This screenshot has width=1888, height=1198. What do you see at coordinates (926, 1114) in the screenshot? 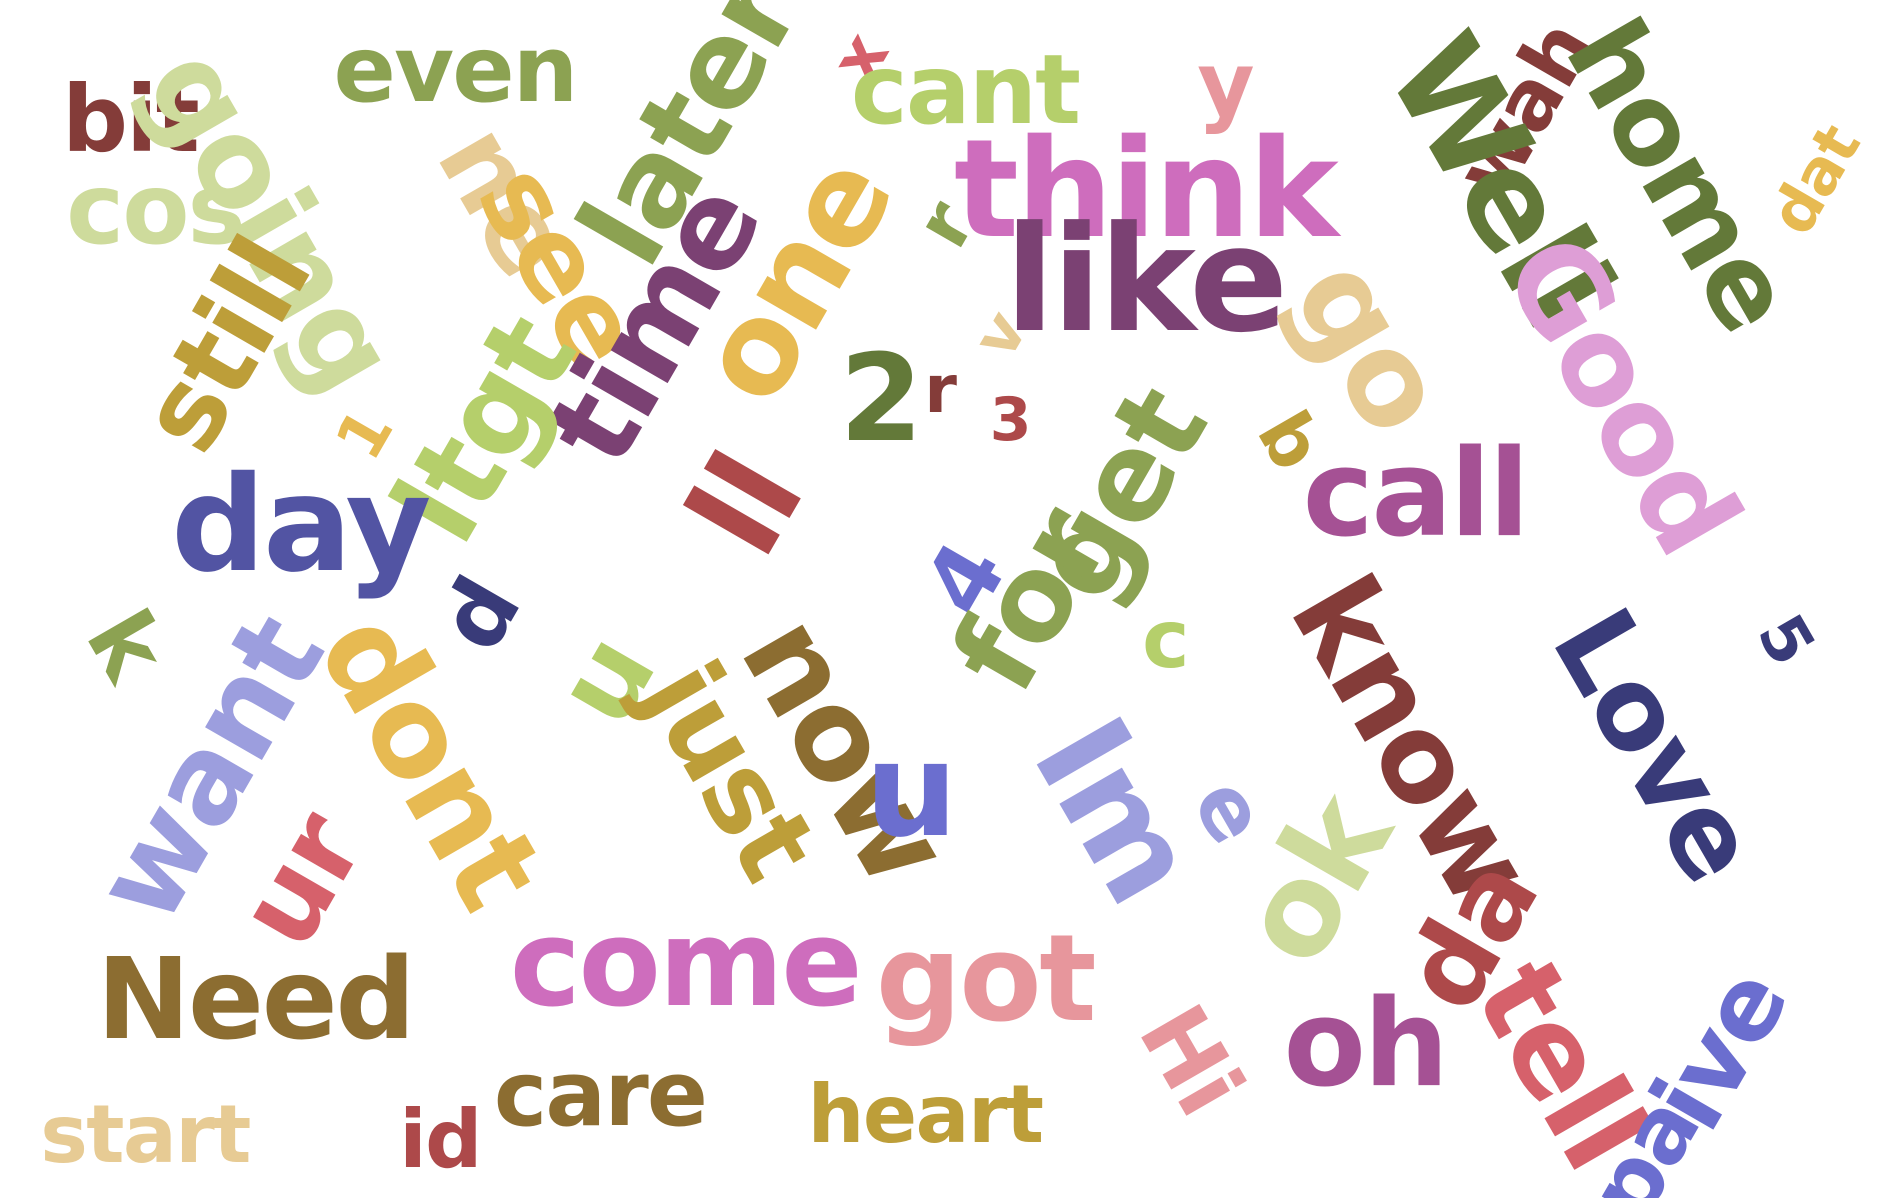
I see `word: heart` at bounding box center [926, 1114].